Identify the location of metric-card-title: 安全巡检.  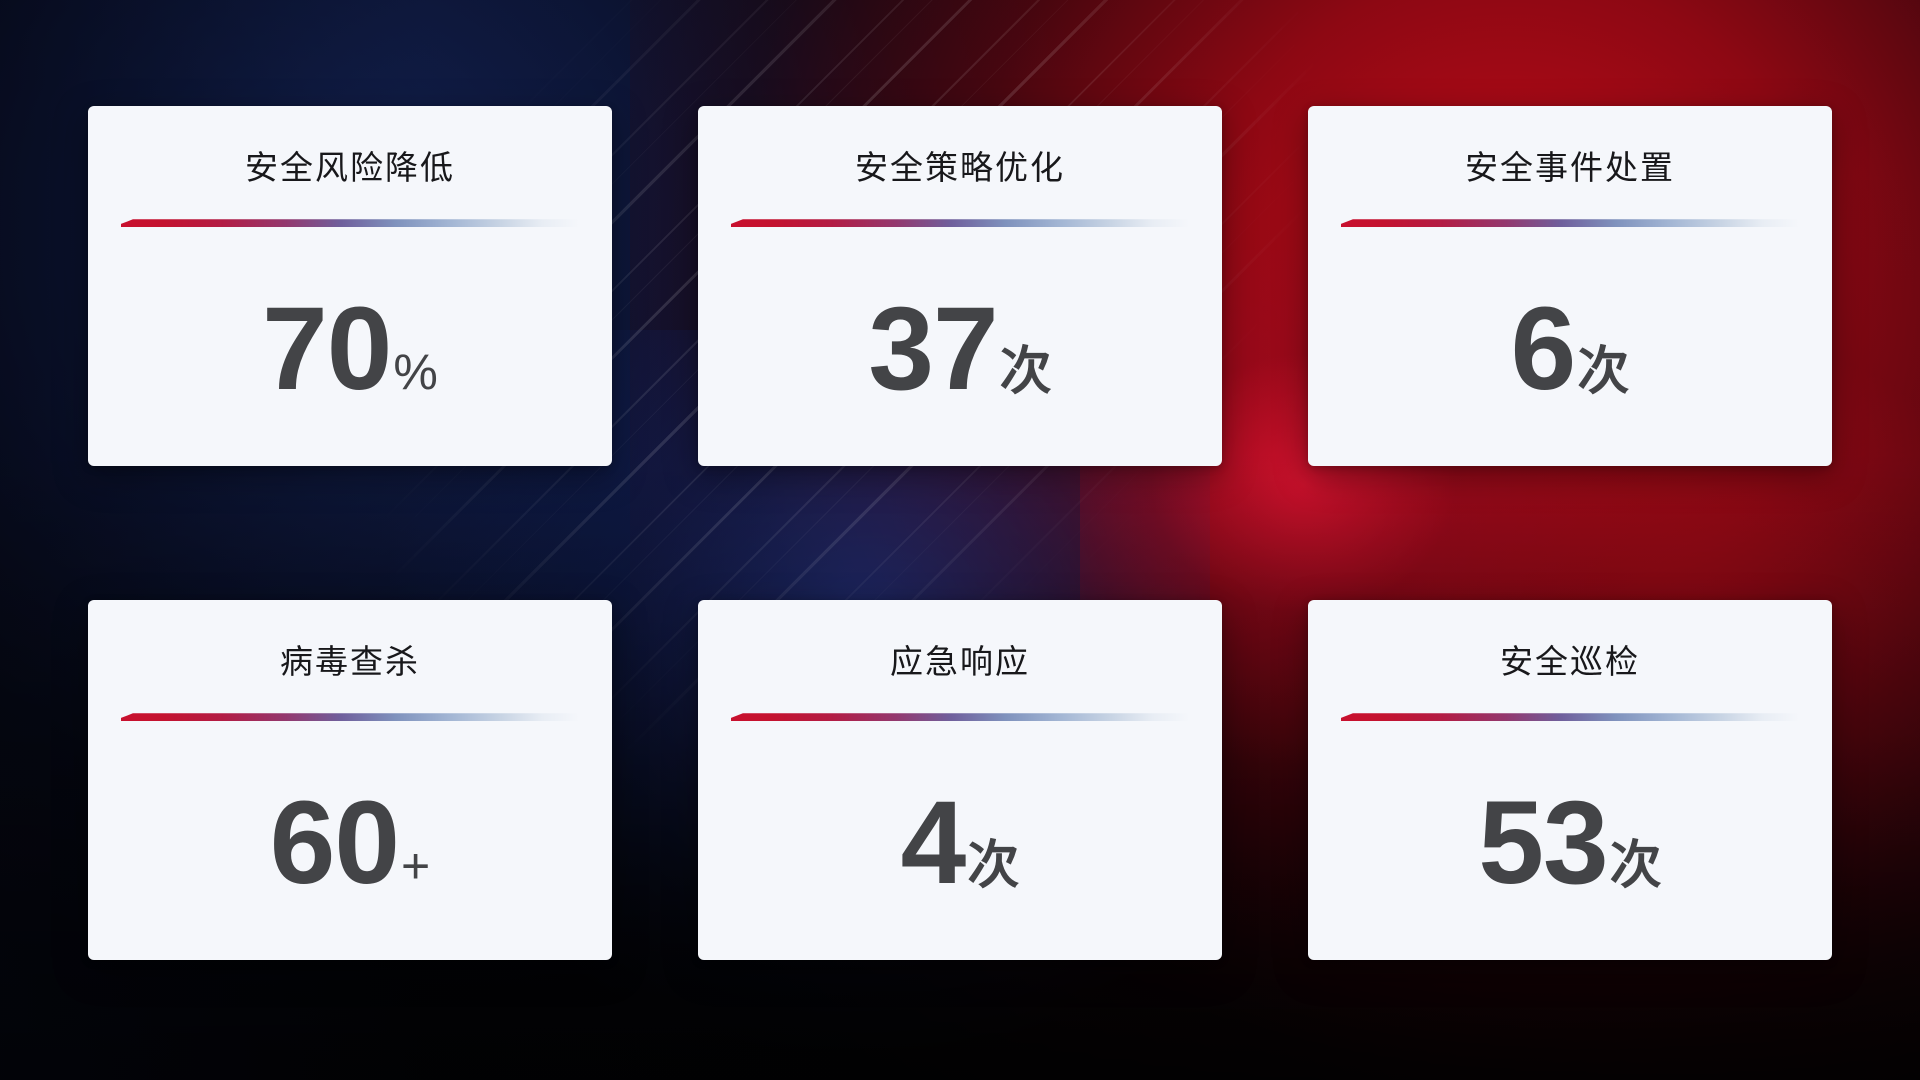
(1570, 661).